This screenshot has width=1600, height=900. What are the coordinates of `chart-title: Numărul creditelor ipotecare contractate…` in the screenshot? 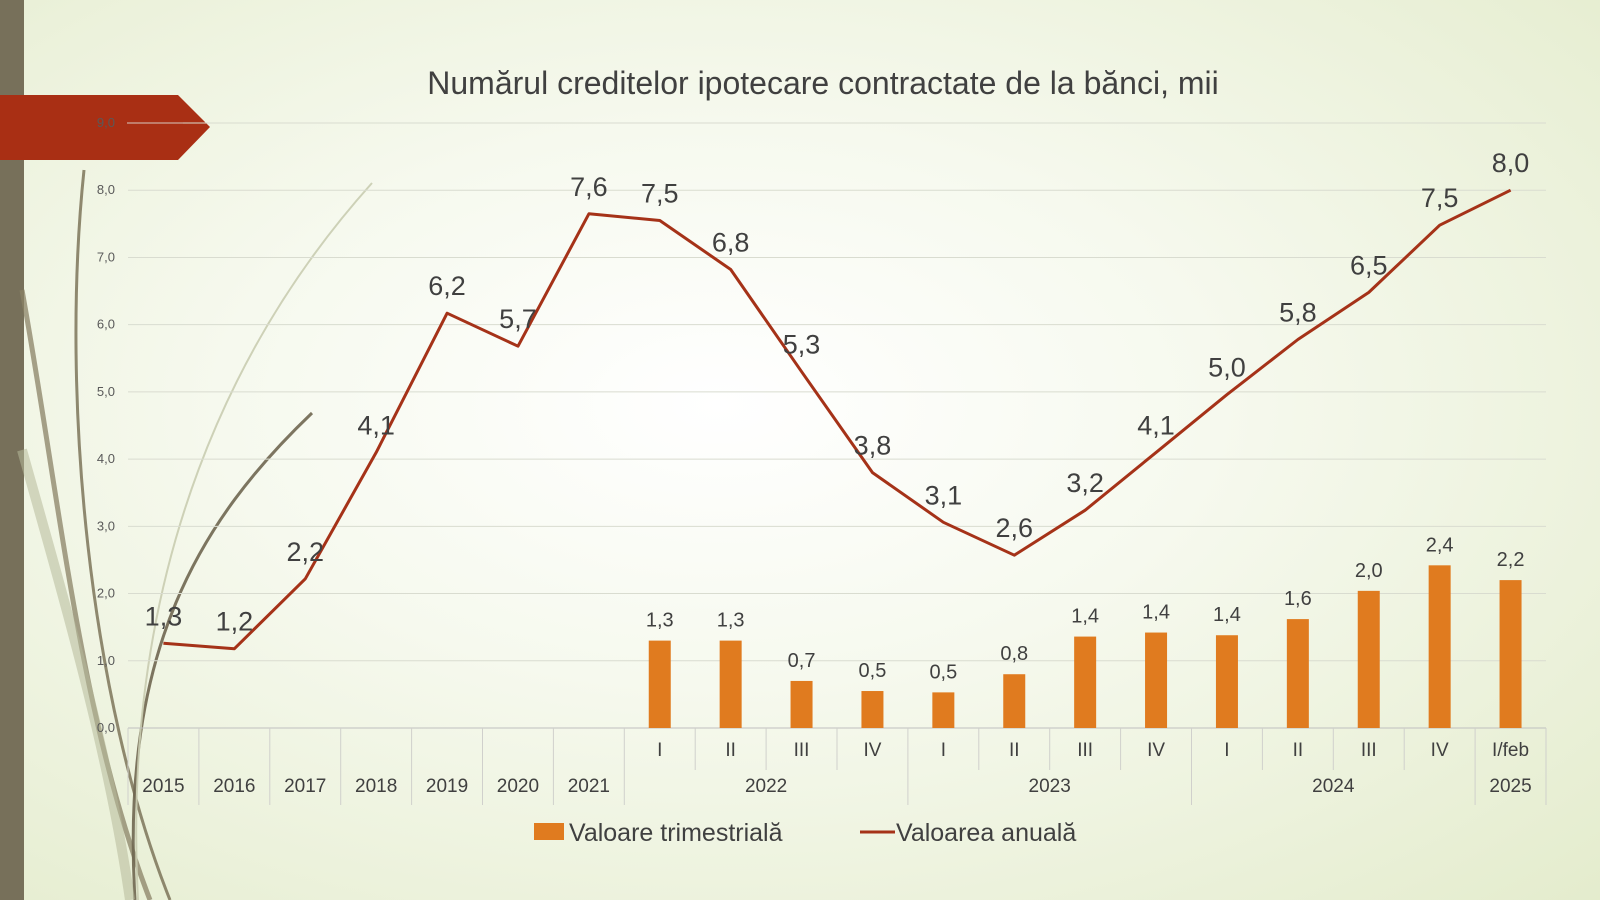 It's located at (822, 83).